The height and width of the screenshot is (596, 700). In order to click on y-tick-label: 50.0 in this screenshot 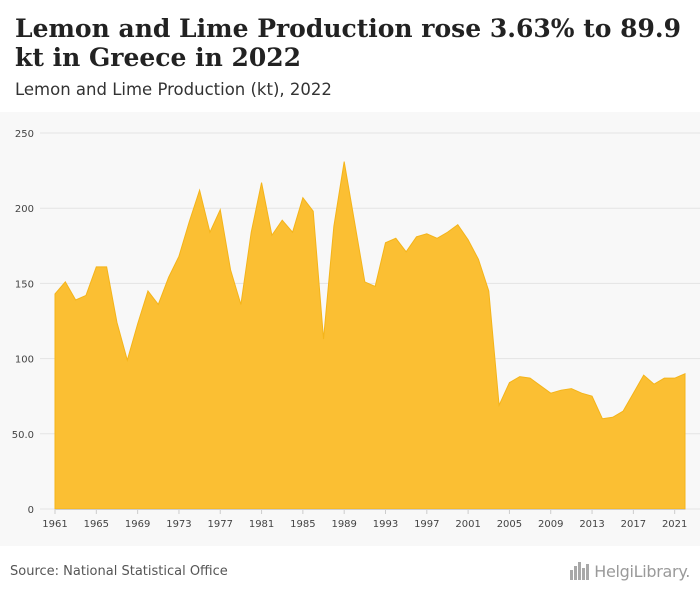, I will do `click(23, 435)`.